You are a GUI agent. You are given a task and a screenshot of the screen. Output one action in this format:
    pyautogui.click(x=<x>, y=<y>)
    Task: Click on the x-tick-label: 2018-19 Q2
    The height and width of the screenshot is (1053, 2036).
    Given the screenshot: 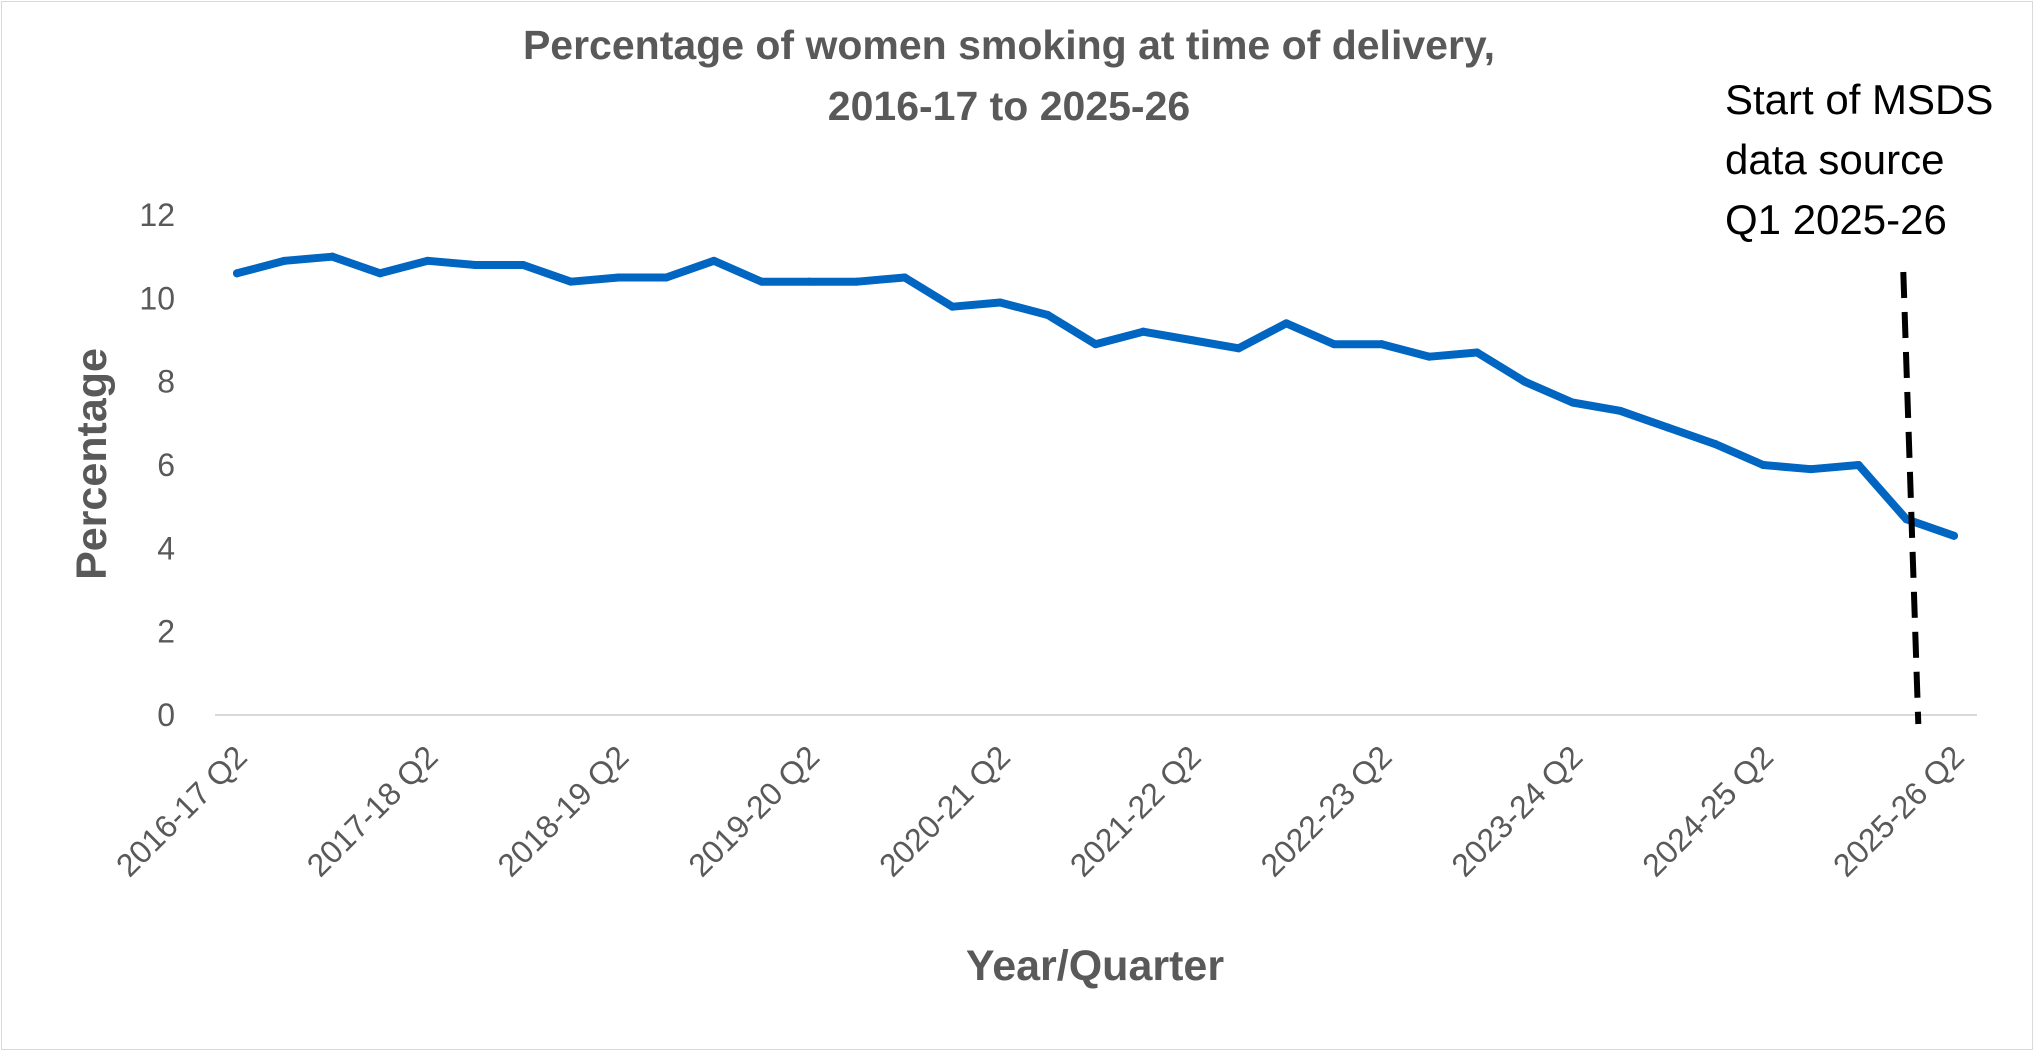 What is the action you would take?
    pyautogui.click(x=563, y=810)
    